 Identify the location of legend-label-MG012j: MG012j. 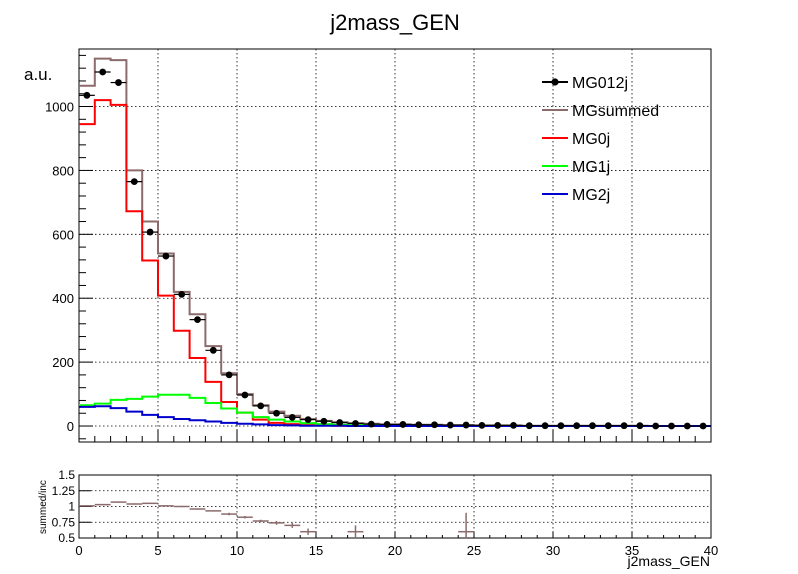
(600, 83).